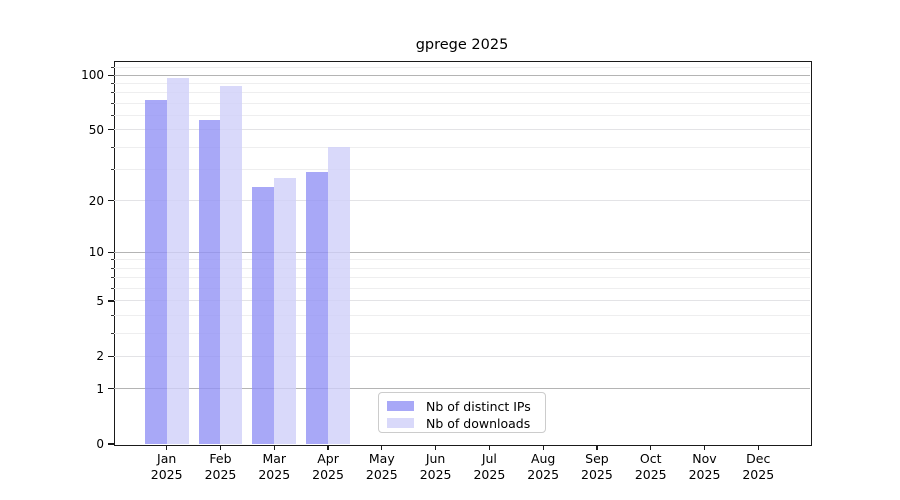 The width and height of the screenshot is (900, 500). Describe the element at coordinates (758, 466) in the screenshot. I see `x-tick-label-dec: Dec 2025` at that location.